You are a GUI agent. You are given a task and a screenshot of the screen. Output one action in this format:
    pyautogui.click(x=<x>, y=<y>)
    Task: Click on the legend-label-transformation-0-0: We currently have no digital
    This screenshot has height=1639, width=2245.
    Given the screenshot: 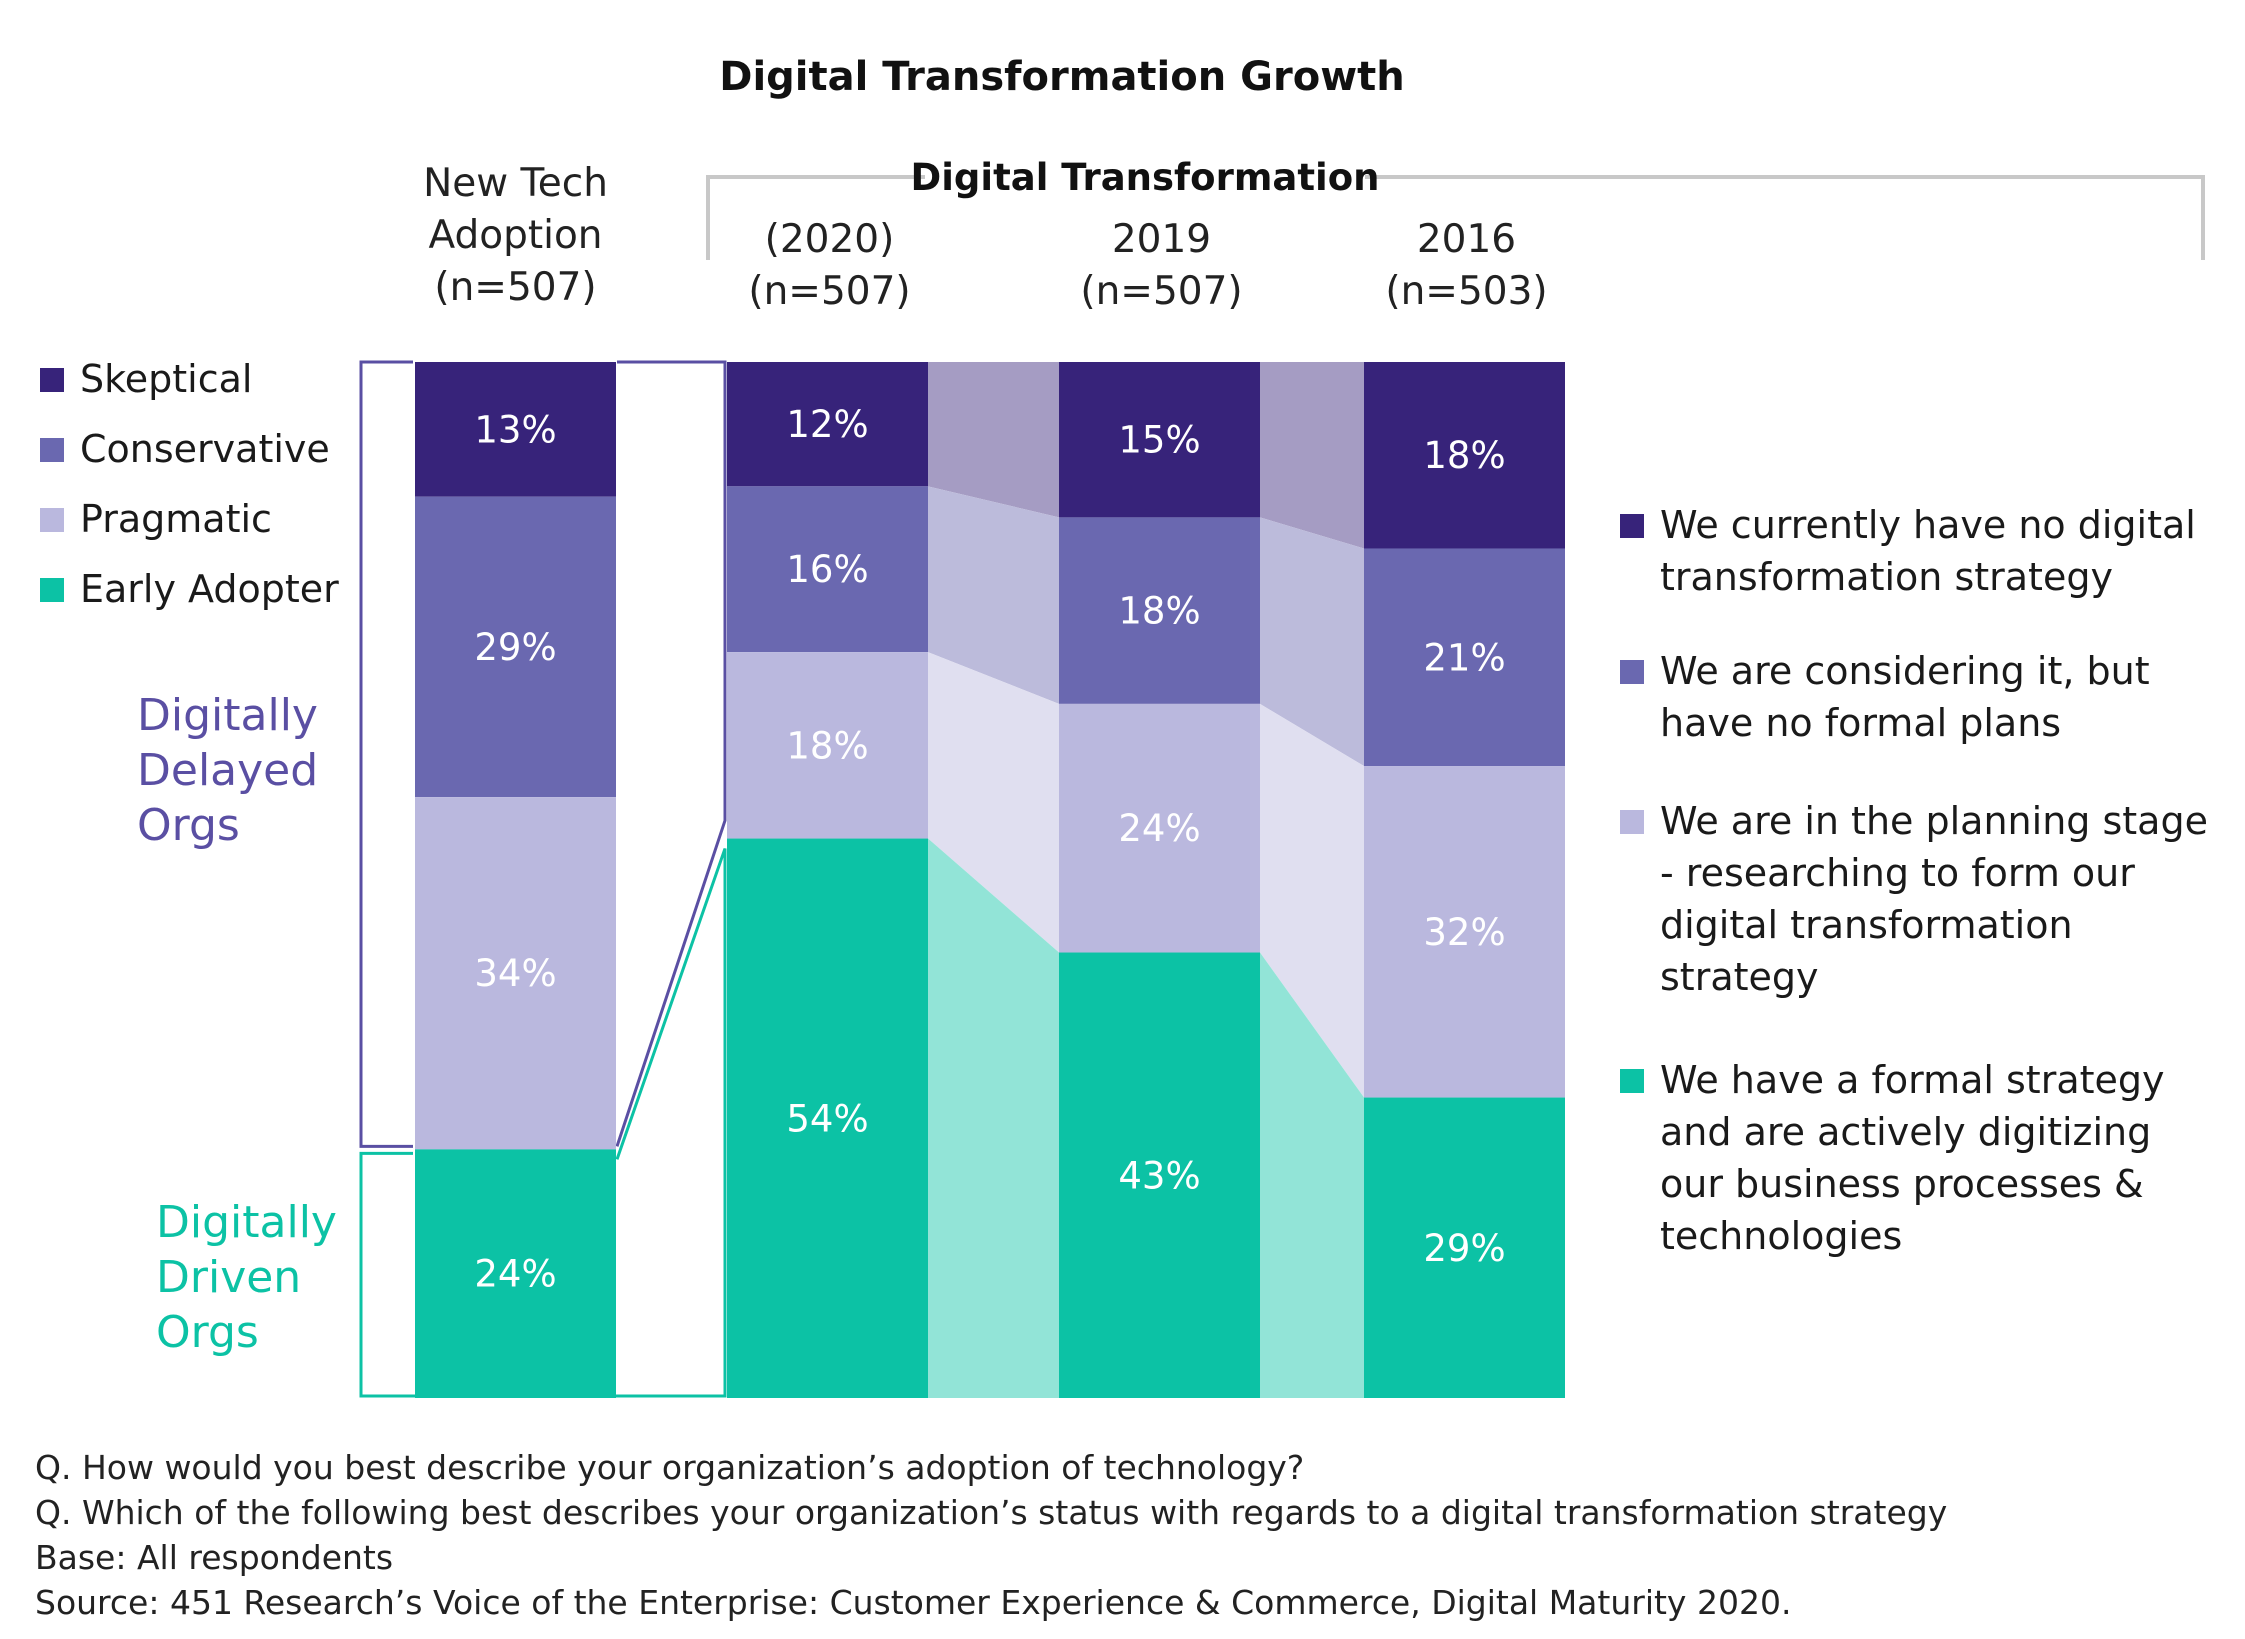 What is the action you would take?
    pyautogui.click(x=1928, y=525)
    